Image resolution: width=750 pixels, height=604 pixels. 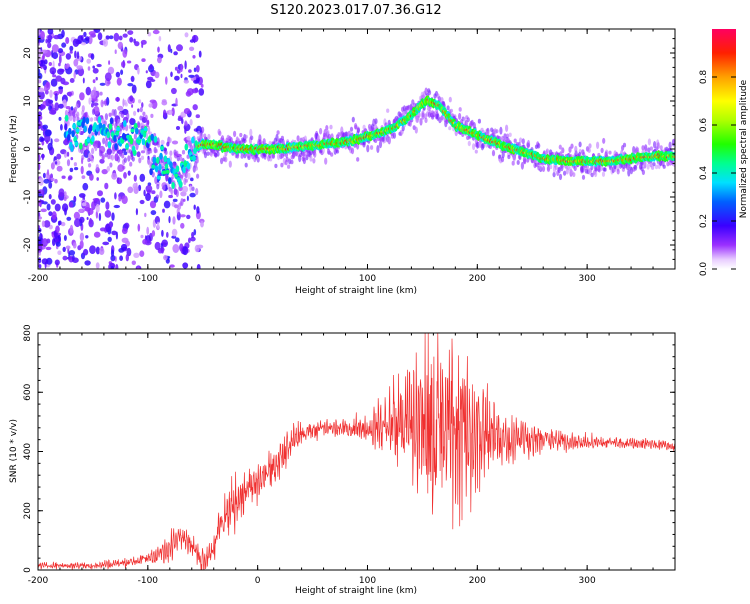 I want to click on y-tick-label: 800, so click(x=28, y=332).